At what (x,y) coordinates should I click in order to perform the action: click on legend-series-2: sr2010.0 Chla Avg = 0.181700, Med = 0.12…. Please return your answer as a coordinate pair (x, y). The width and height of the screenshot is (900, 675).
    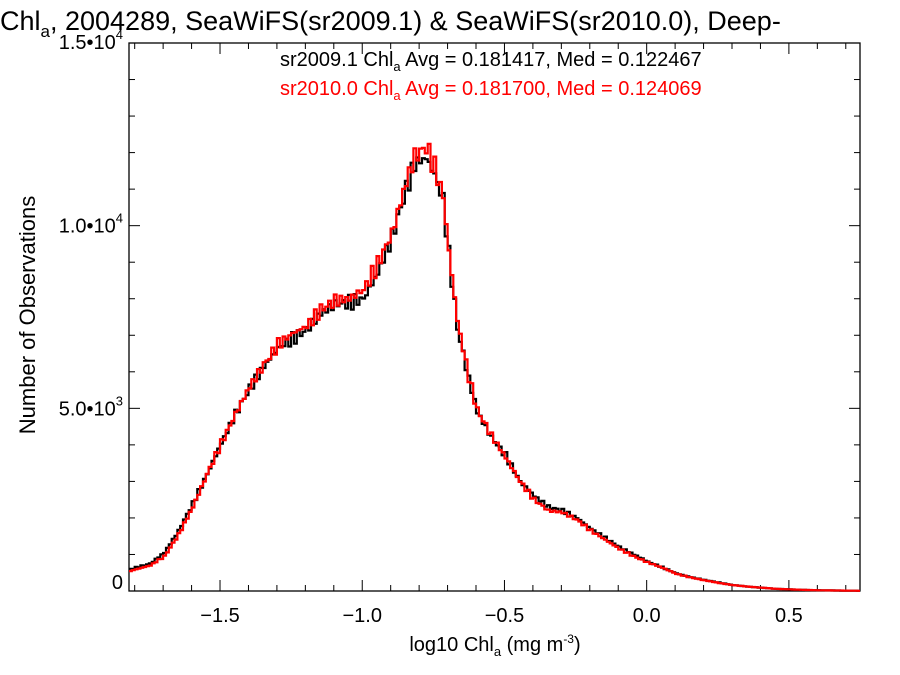
    Looking at the image, I should click on (491, 92).